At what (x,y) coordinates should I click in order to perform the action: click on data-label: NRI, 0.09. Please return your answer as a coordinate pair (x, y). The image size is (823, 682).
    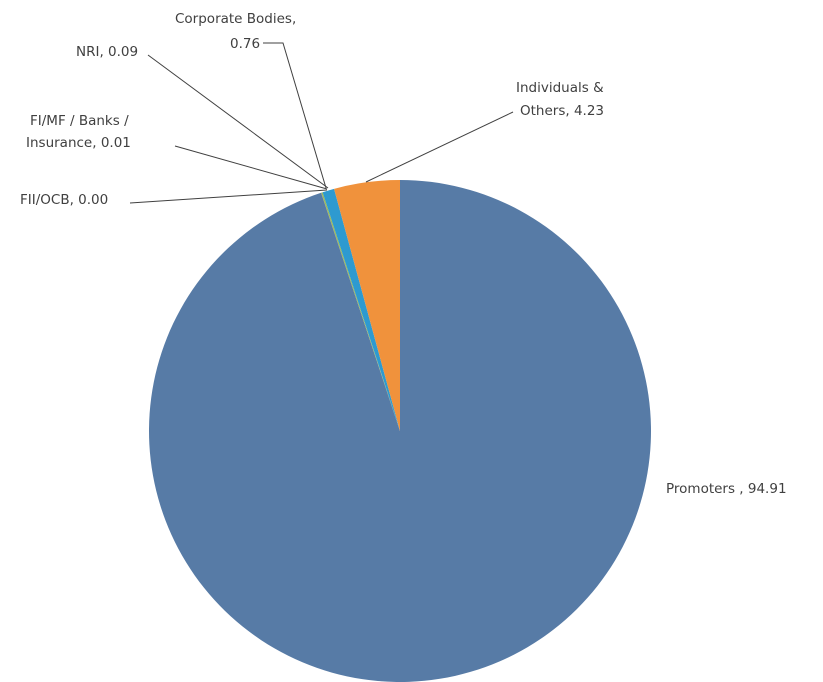
    Looking at the image, I should click on (107, 52).